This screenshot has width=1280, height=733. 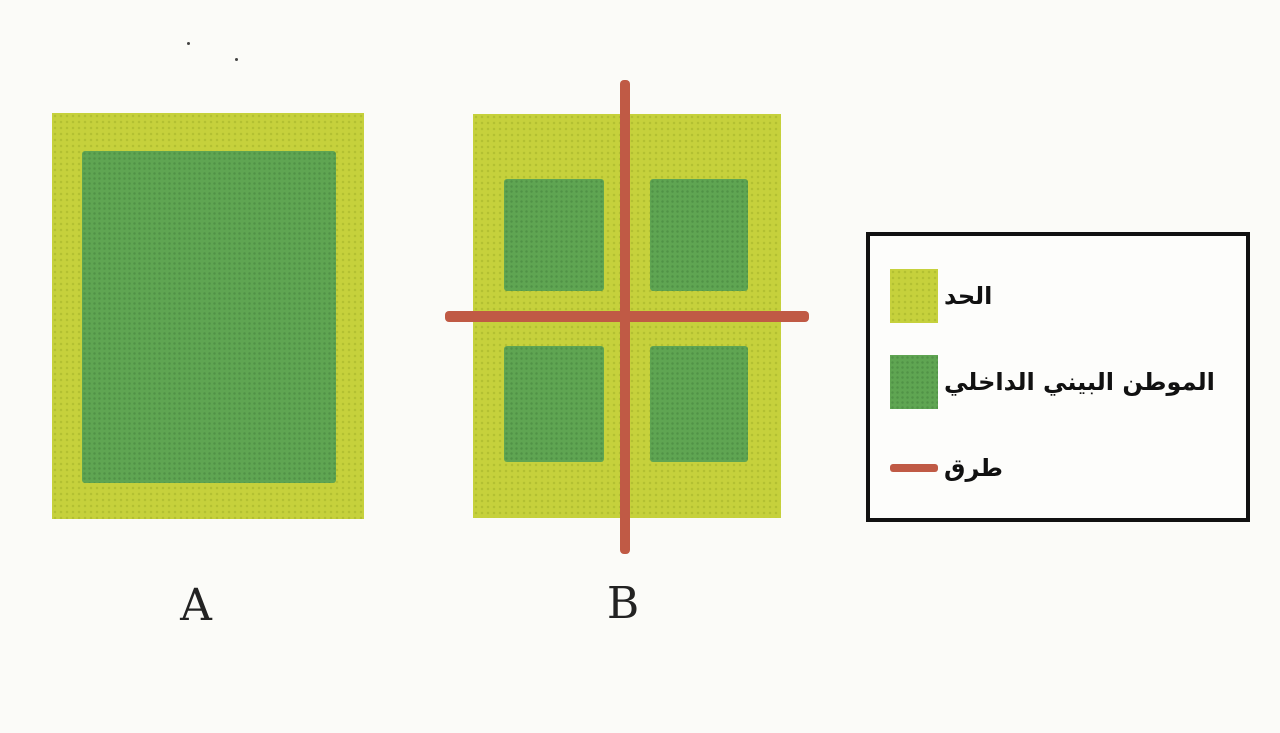 What do you see at coordinates (554, 235) in the screenshot?
I see `panel-b-interior-habitat-top-left` at bounding box center [554, 235].